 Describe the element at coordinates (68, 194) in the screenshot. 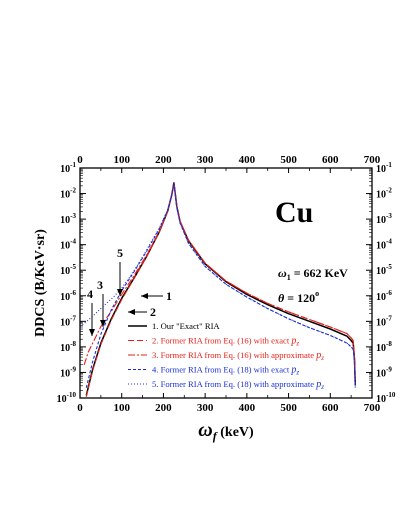

I see `y-tick-label: 10⁻²` at that location.